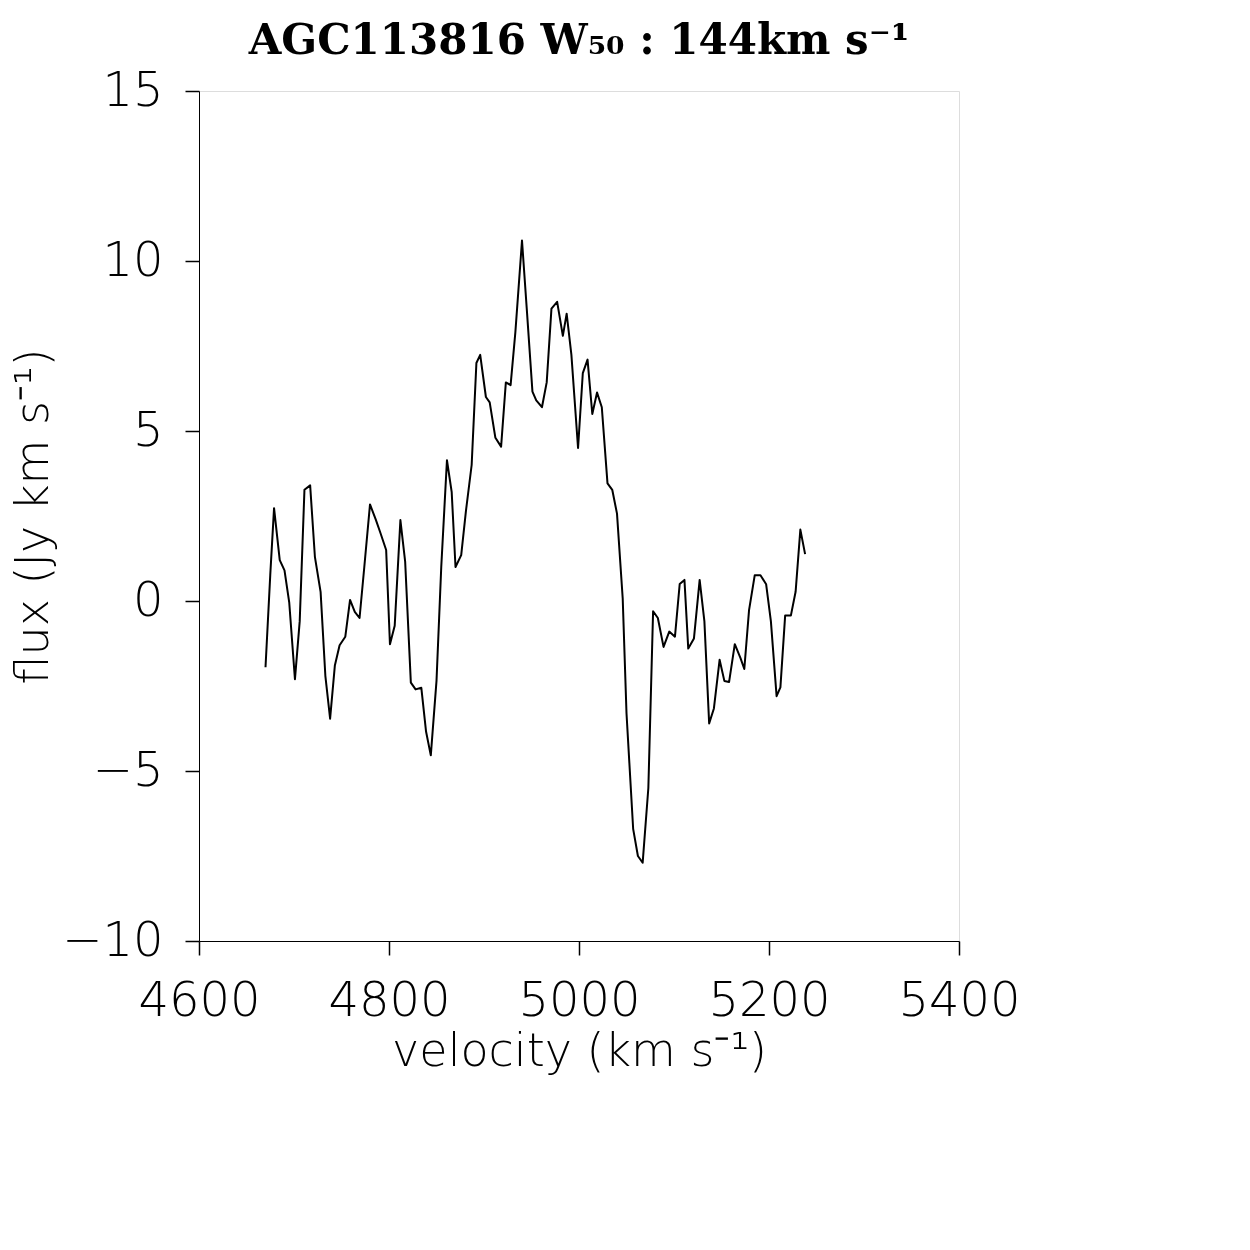 Image resolution: width=1250 pixels, height=1250 pixels. What do you see at coordinates (578, 39) in the screenshot?
I see `chart-title: AGC113816 W₅₀ : 144km s⁻¹` at bounding box center [578, 39].